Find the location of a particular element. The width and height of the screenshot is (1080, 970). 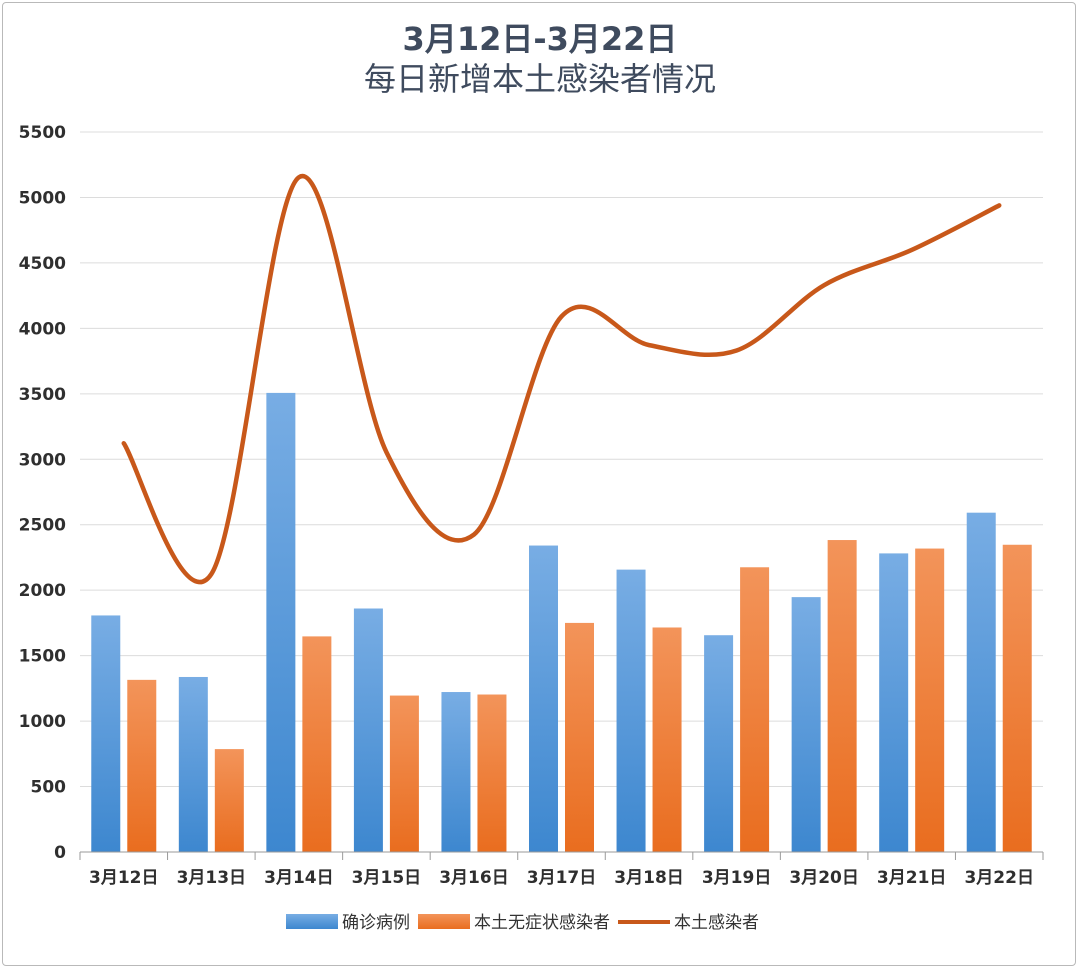

y-tick-label: 3500 is located at coordinates (42, 395).